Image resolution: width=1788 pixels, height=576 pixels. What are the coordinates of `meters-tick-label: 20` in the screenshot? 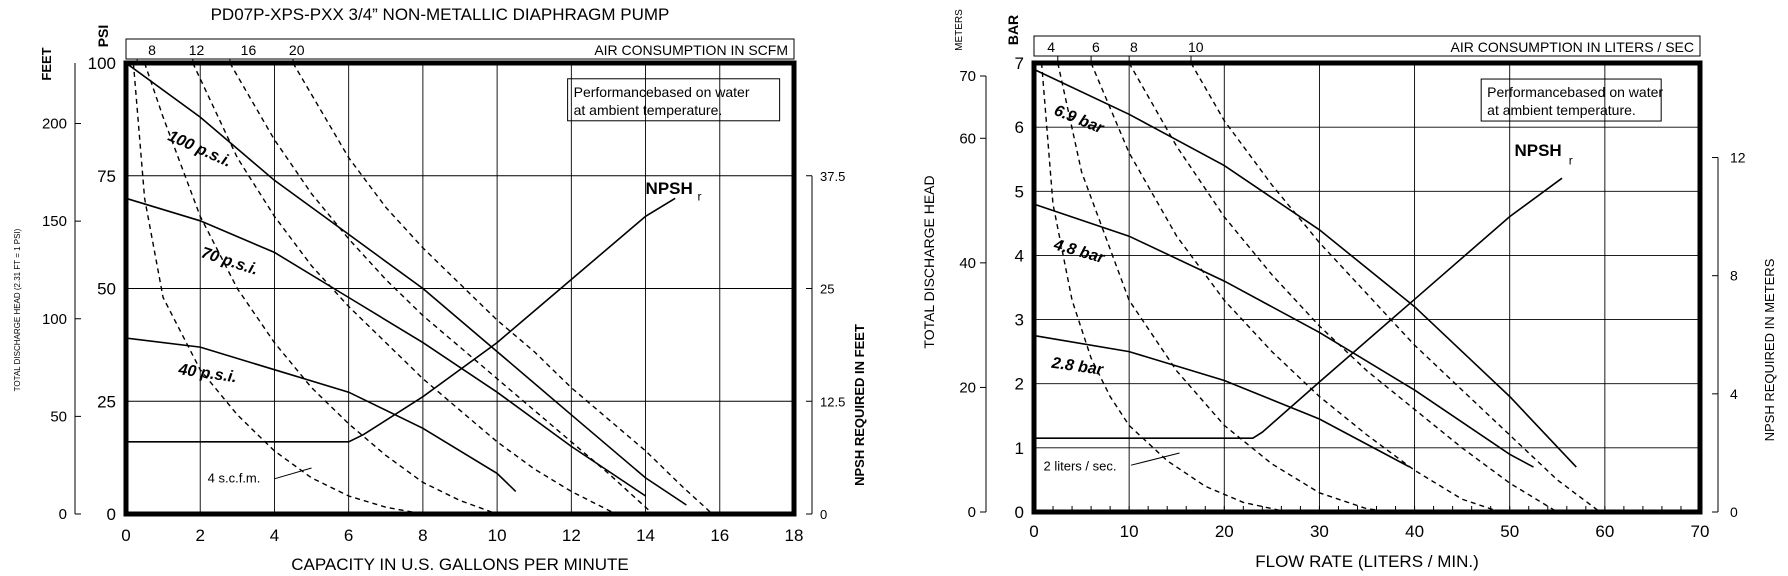 It's located at (967, 387).